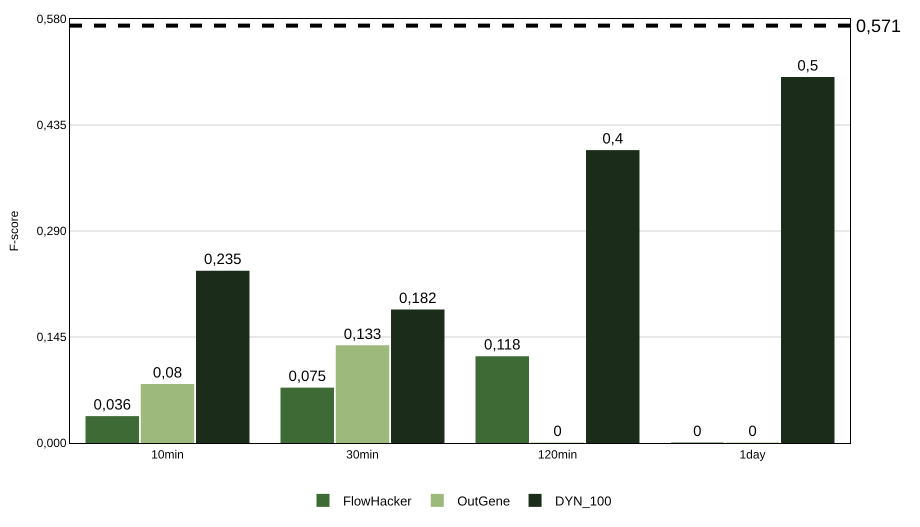  I want to click on x-tick-label: 1day, so click(752, 454).